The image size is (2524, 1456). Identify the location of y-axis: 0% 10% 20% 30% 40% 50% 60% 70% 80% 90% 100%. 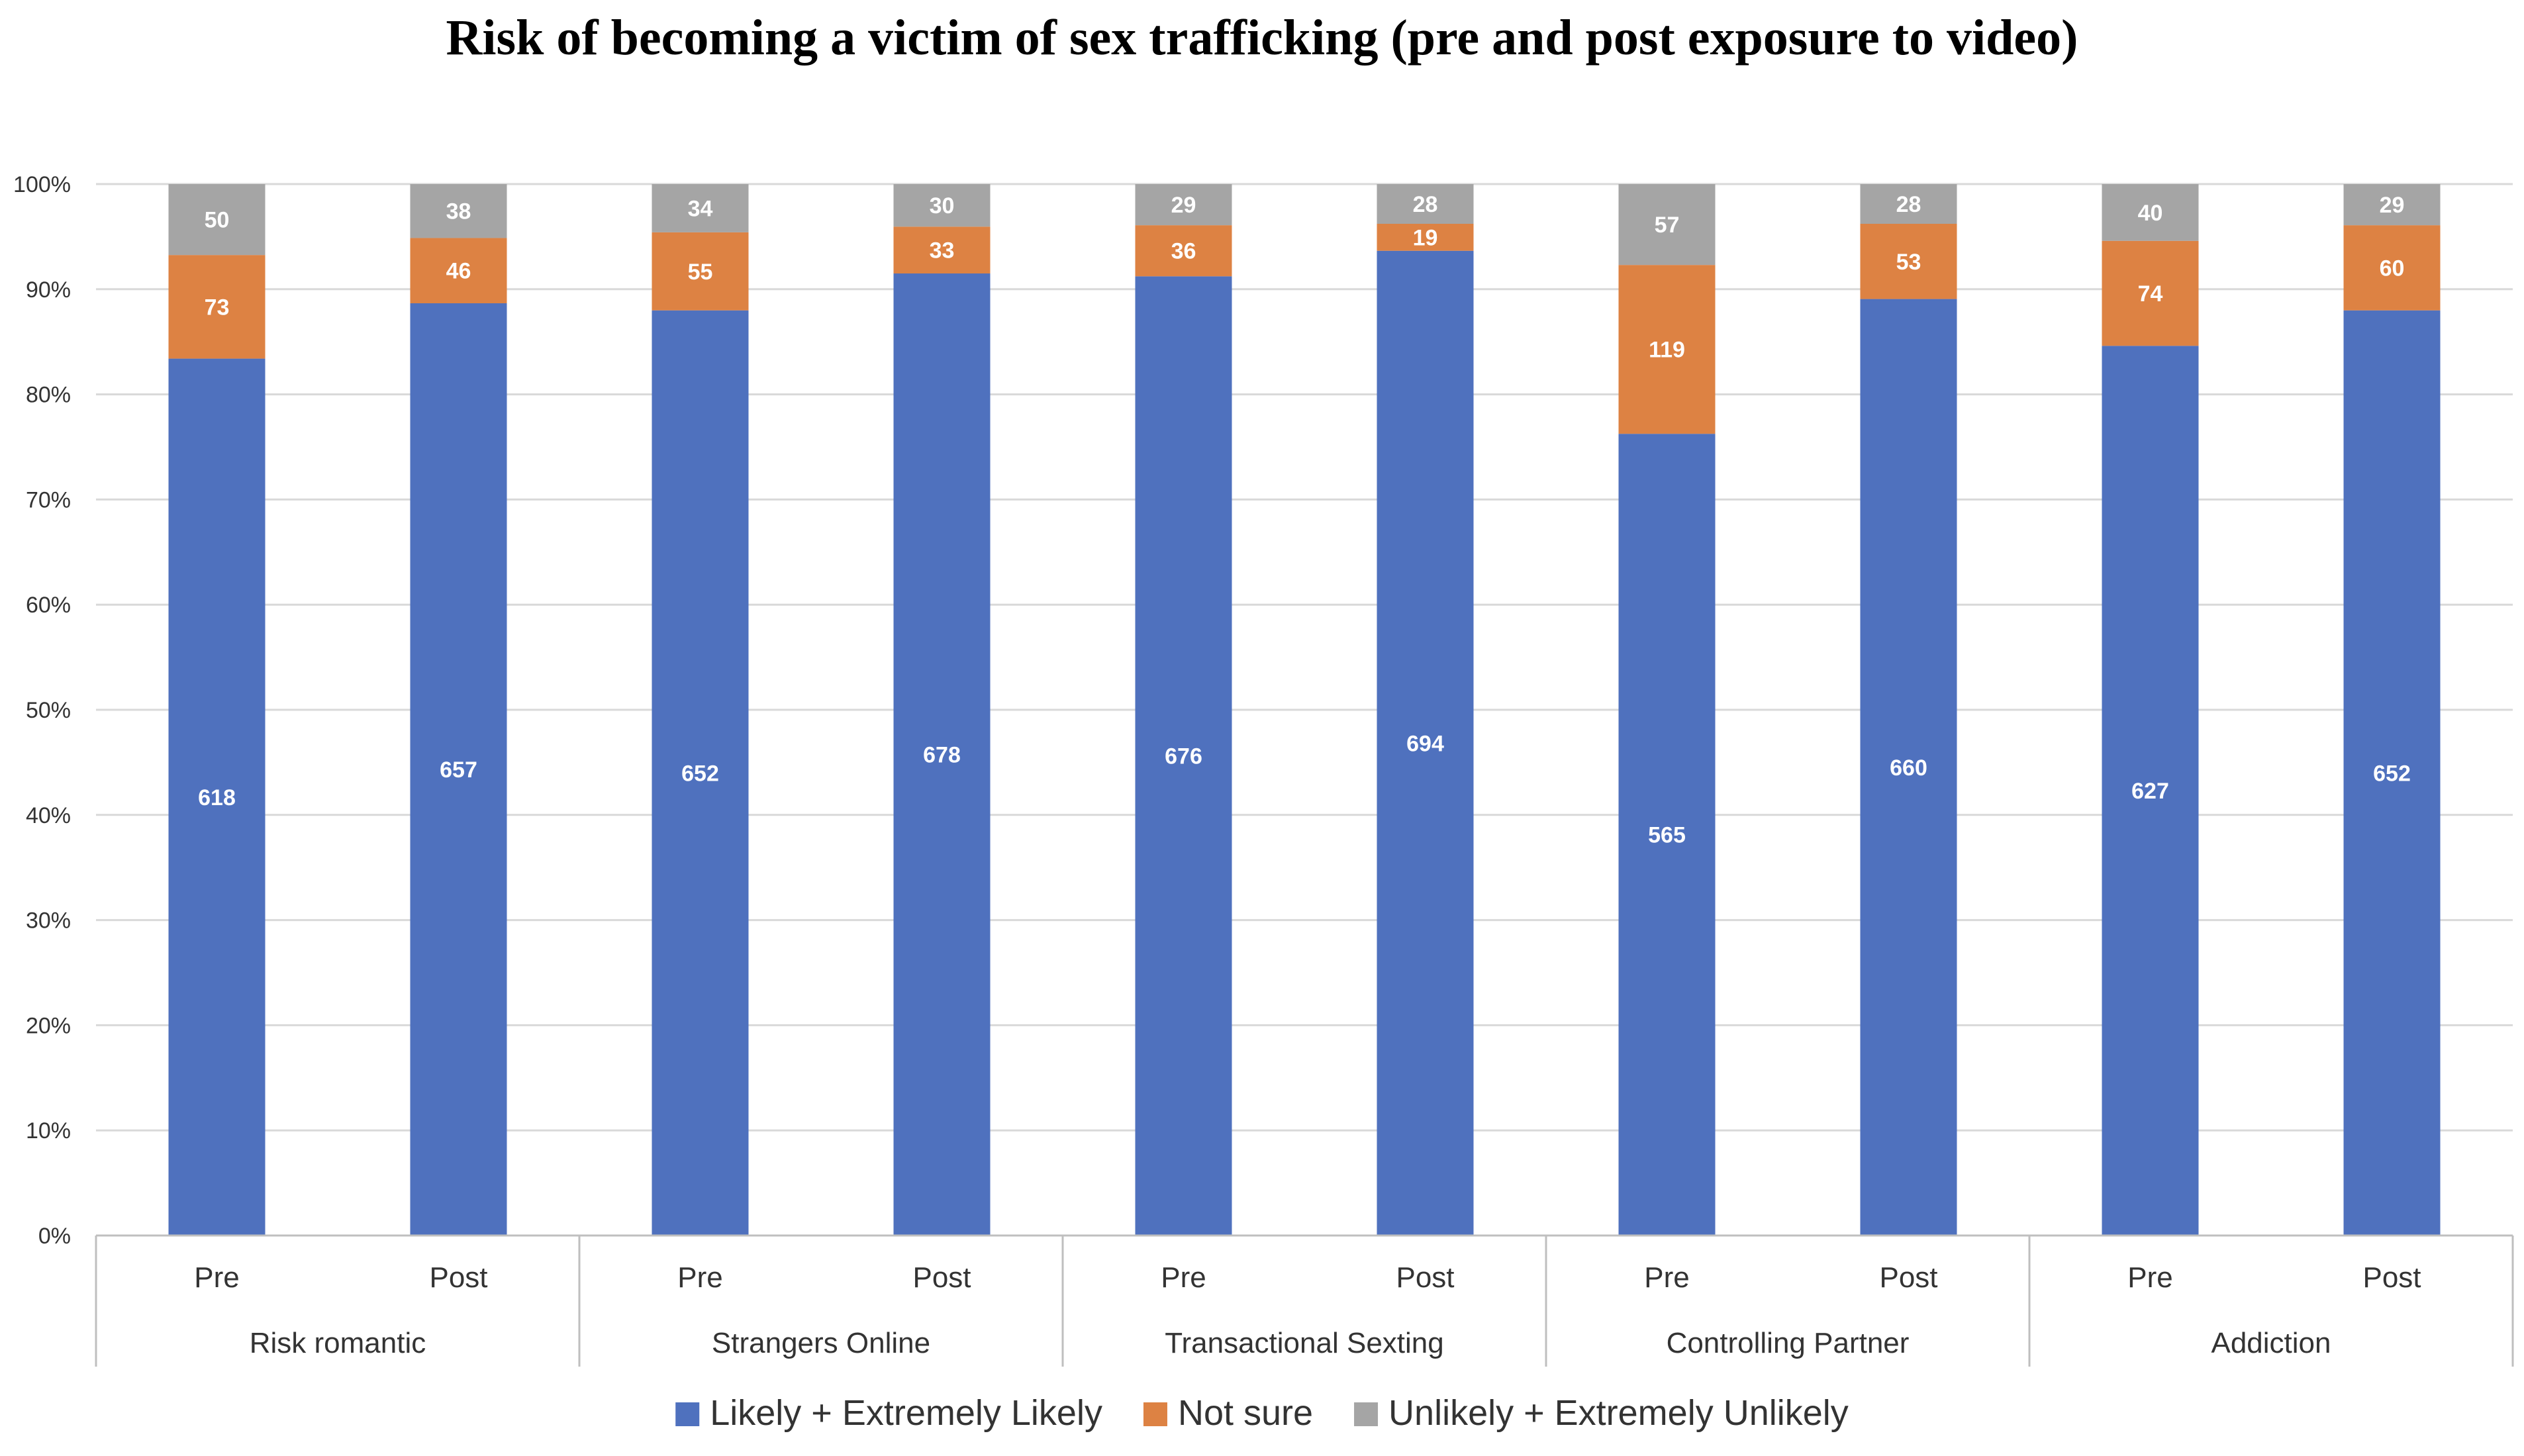
(42, 710).